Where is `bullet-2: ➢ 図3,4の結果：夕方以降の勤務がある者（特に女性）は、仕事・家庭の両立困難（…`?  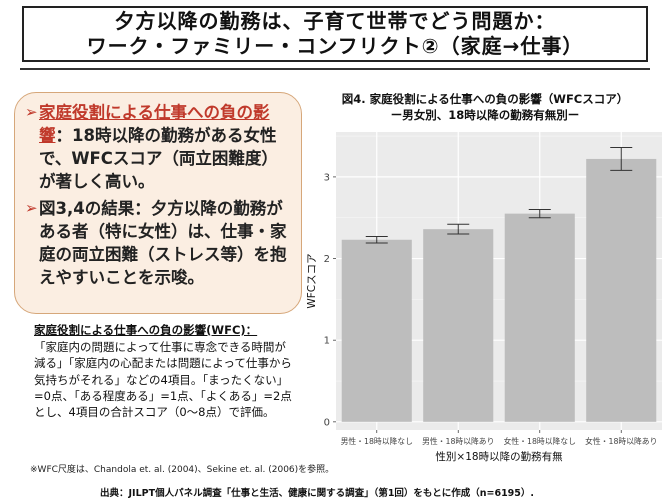
bullet-2: ➢ 図3,4の結果：夕方以降の勤務がある者（特に女性）は、仕事・家庭の両立困難（… is located at coordinates (159, 243).